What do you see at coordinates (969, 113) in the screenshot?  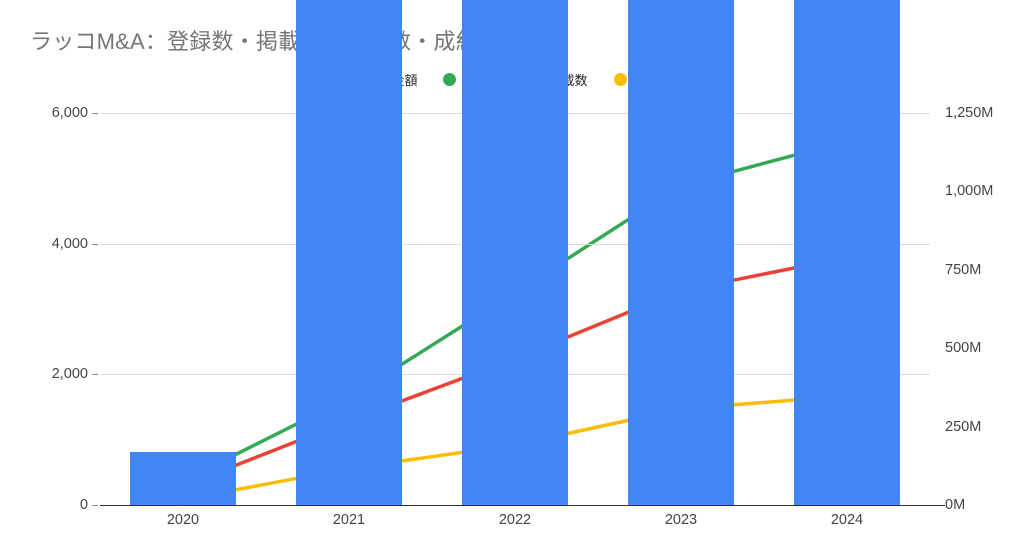 I see `right-axis-tick-label: 1,250M` at bounding box center [969, 113].